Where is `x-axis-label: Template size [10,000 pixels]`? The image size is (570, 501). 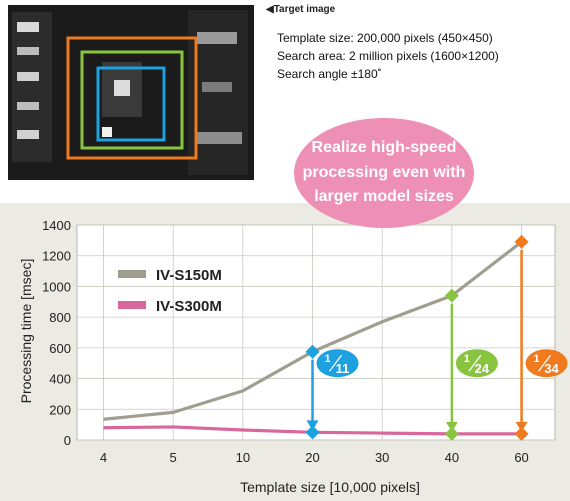 x-axis-label: Template size [10,000 pixels] is located at coordinates (330, 487).